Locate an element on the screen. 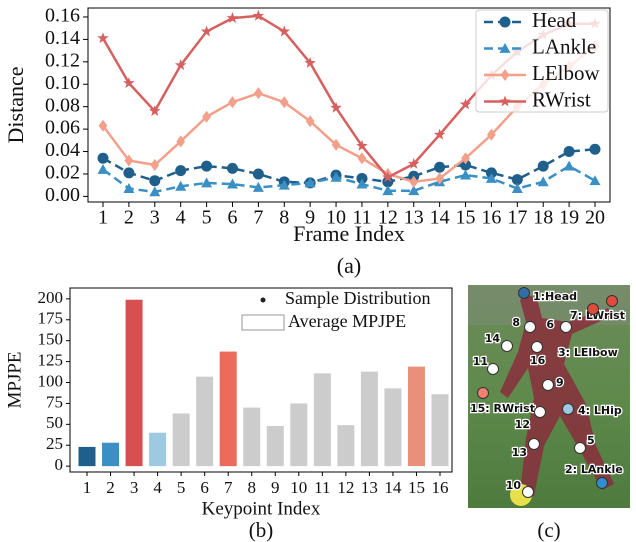 Image resolution: width=636 pixels, height=542 pixels. caption: (a) is located at coordinates (349, 265).